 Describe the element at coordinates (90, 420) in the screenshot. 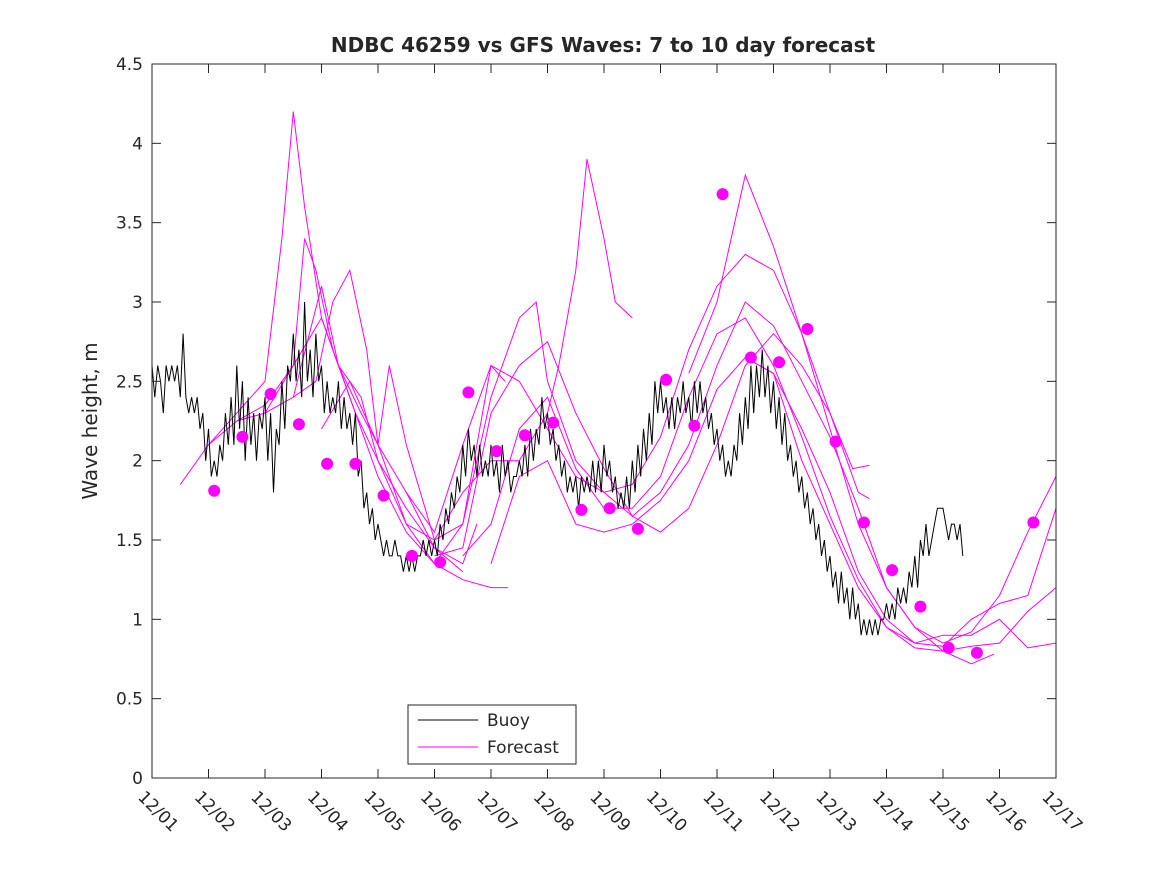

I see `y-axis-label: Wave height, m` at that location.